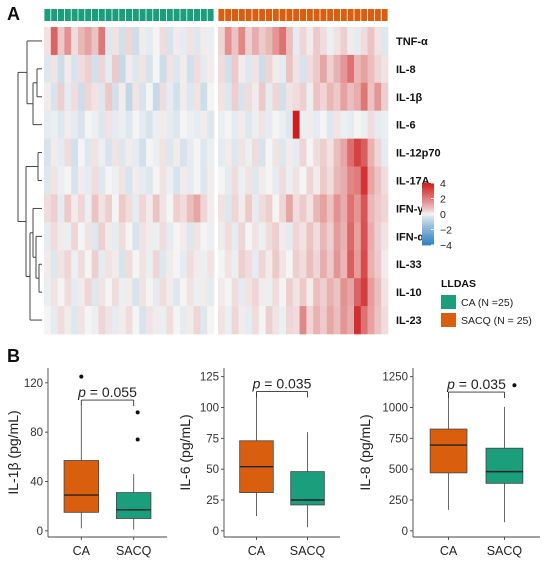 This screenshot has height=564, width=550. I want to click on group-legend-swatch, so click(448, 320).